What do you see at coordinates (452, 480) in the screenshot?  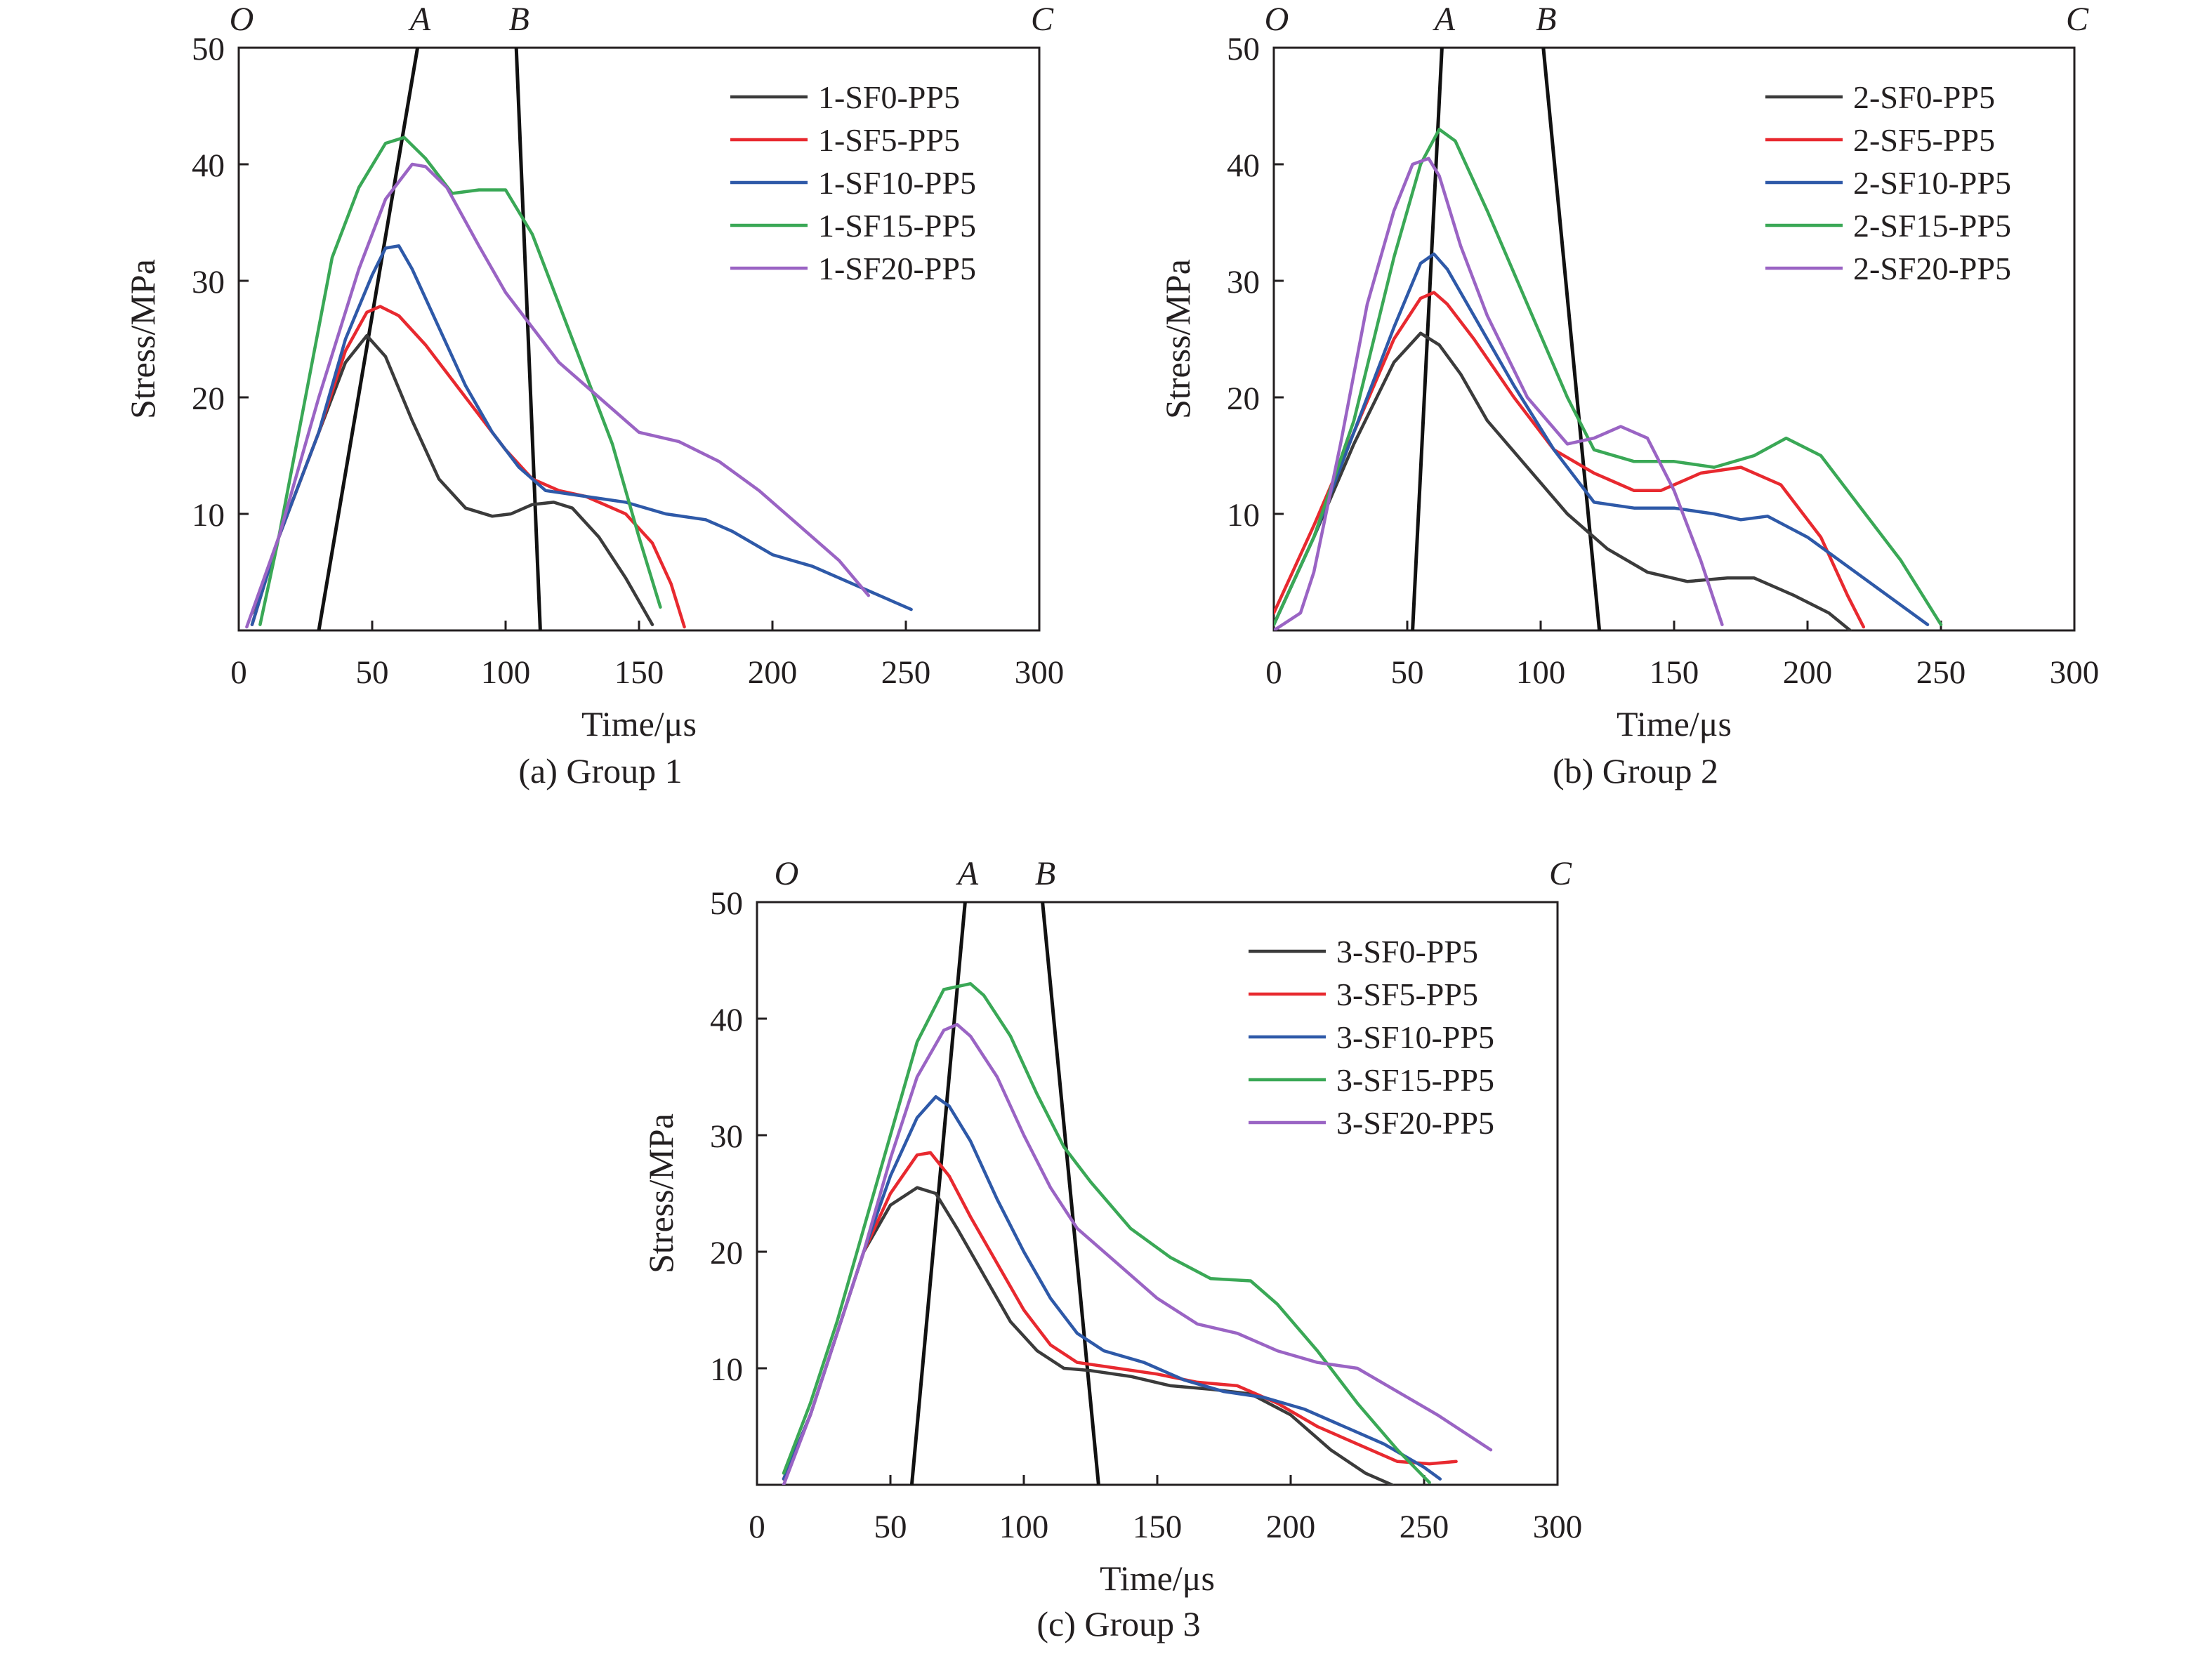 I see `series-line-1-SF0-PP5` at bounding box center [452, 480].